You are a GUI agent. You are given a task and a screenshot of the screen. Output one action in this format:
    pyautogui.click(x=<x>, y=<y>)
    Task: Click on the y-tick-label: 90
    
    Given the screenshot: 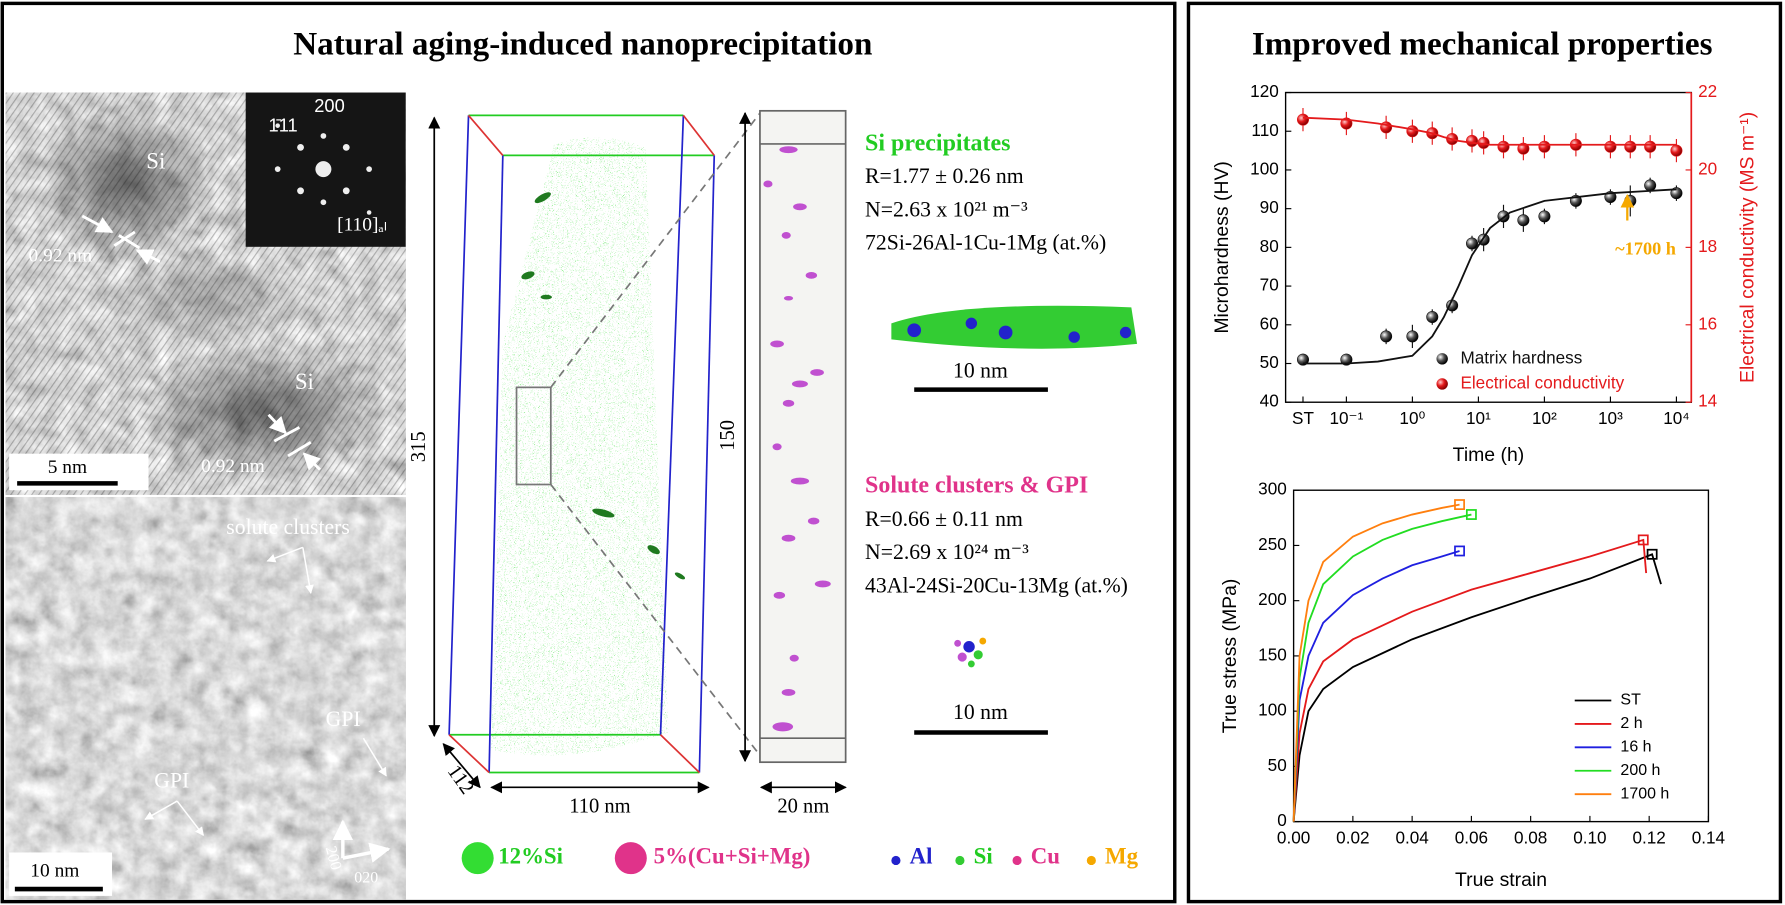 What is the action you would take?
    pyautogui.click(x=1269, y=207)
    